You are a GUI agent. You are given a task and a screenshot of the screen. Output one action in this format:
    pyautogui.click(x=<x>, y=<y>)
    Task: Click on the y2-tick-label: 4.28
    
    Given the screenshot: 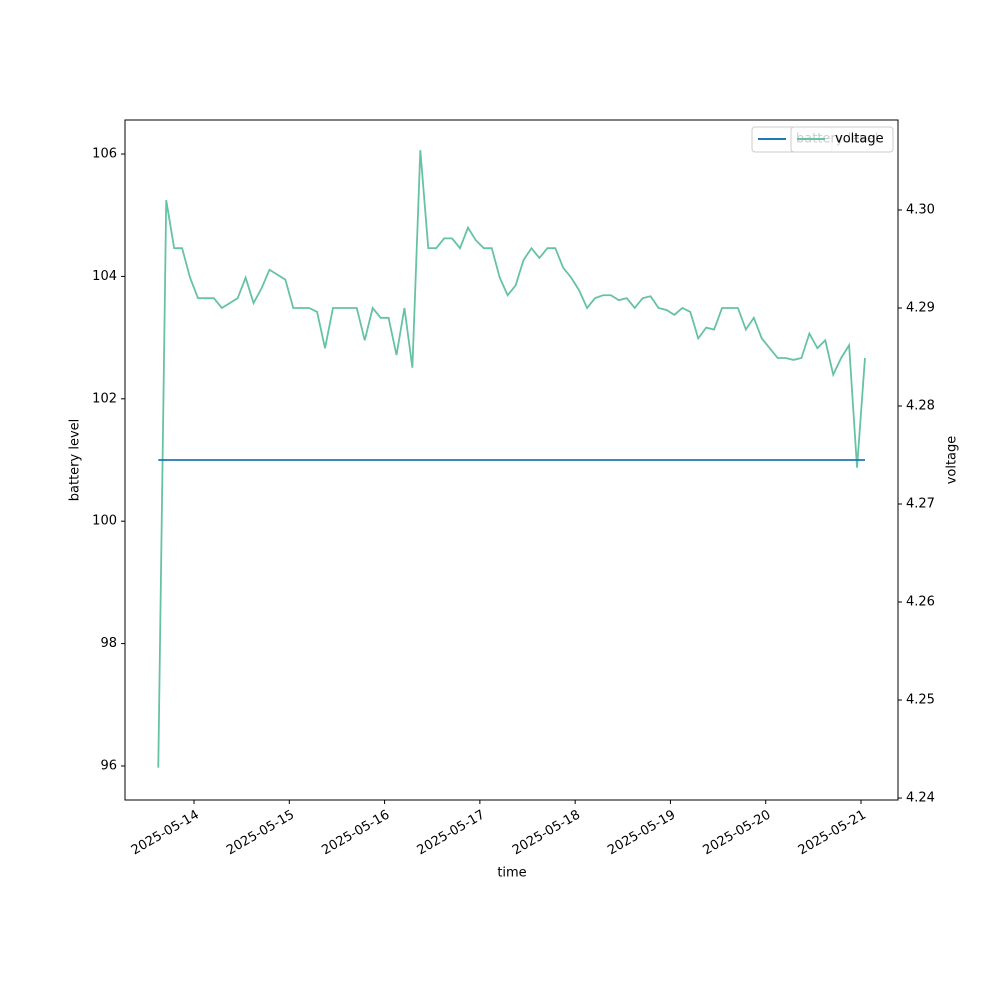 What is the action you would take?
    pyautogui.click(x=920, y=405)
    